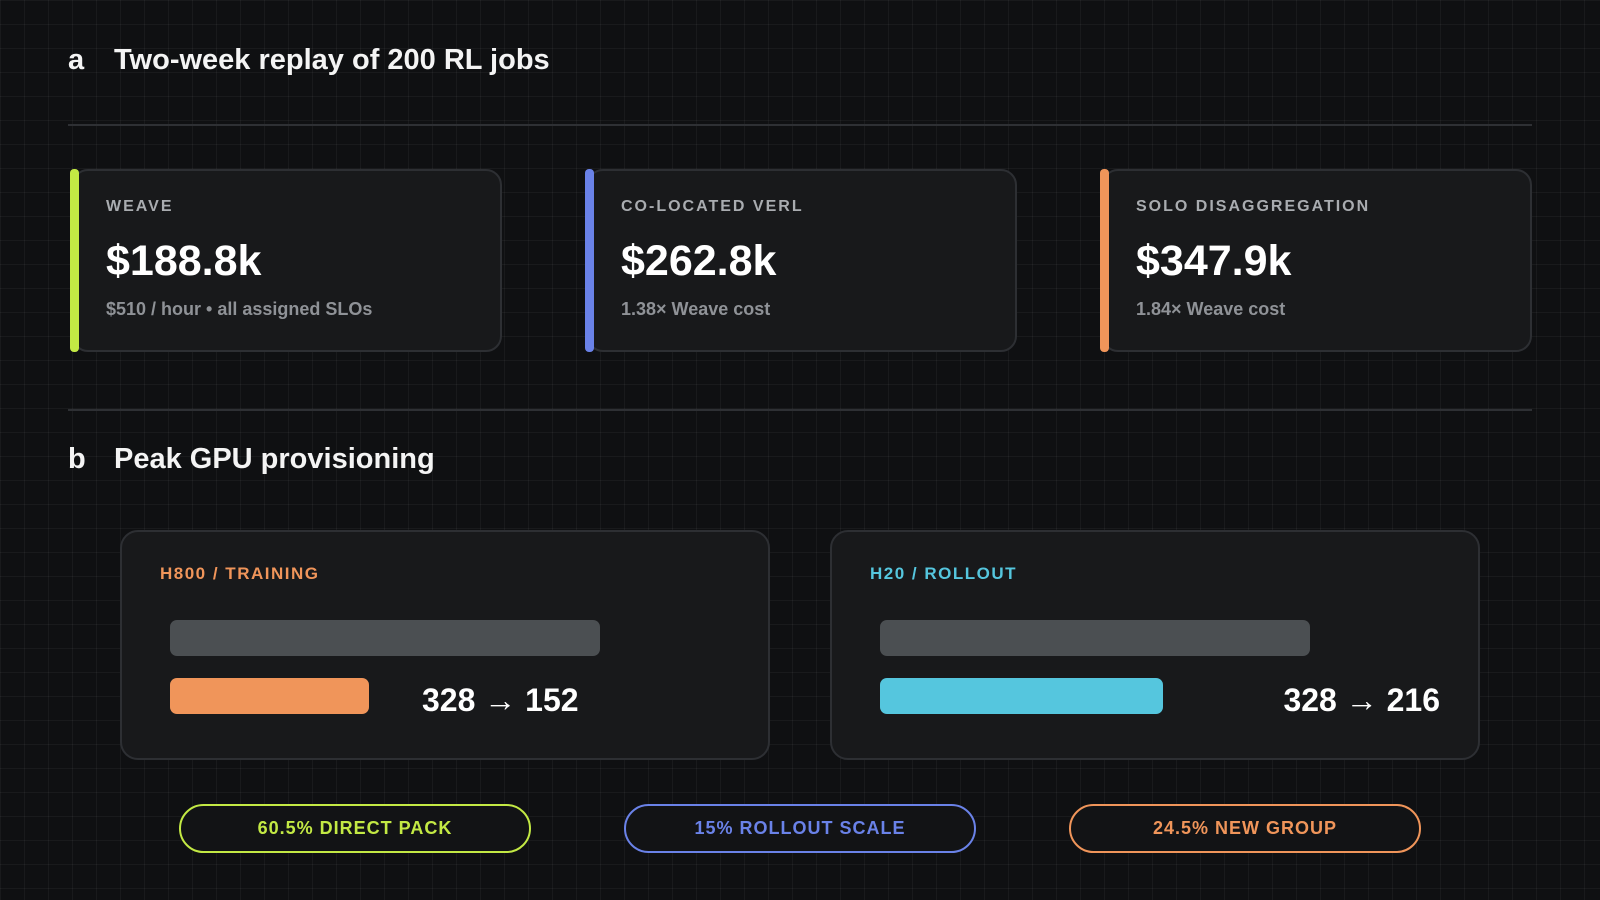  What do you see at coordinates (1214, 261) in the screenshot?
I see `stat-card-solo-value: $347.9k` at bounding box center [1214, 261].